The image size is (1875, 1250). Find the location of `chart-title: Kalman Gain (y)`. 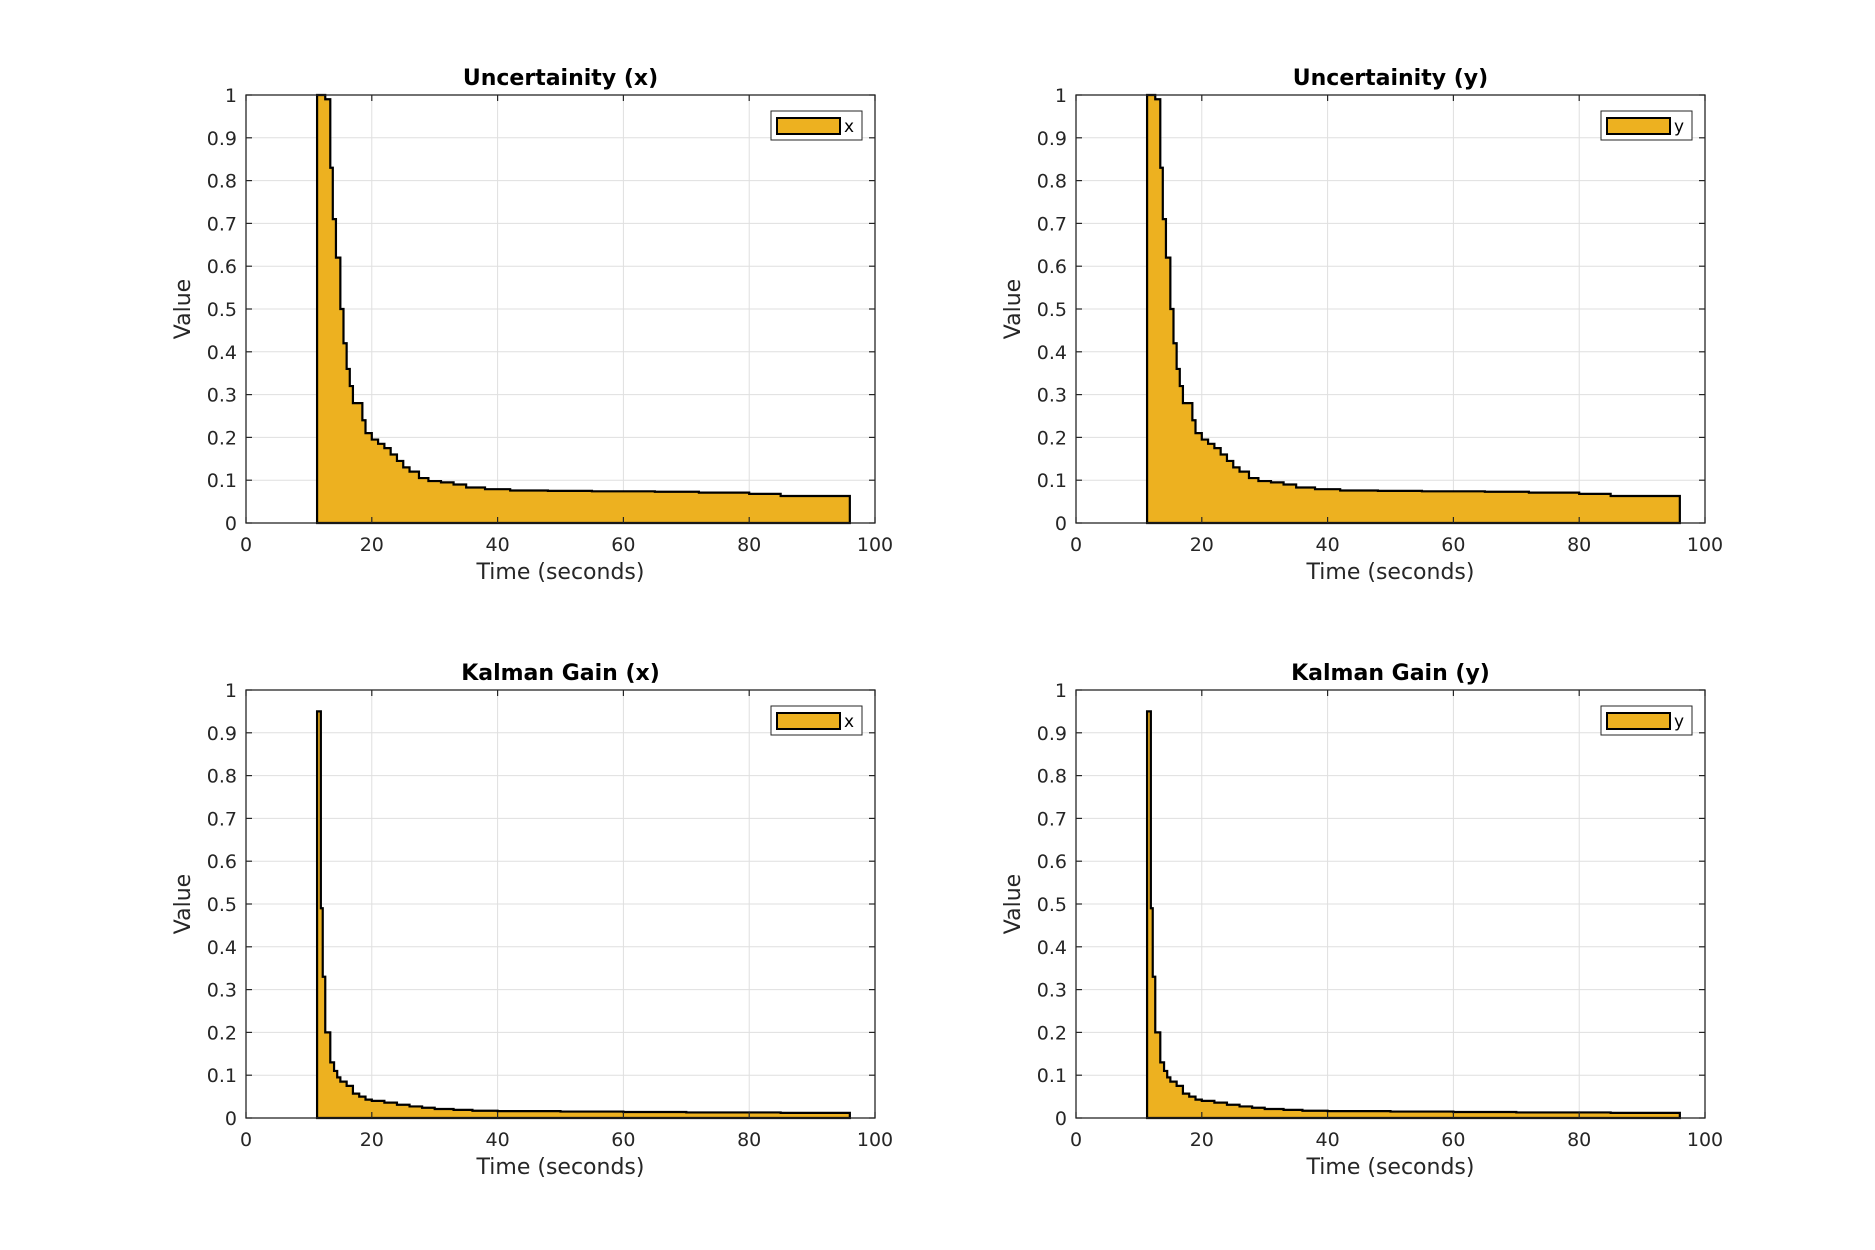

chart-title: Kalman Gain (y) is located at coordinates (1390, 673).